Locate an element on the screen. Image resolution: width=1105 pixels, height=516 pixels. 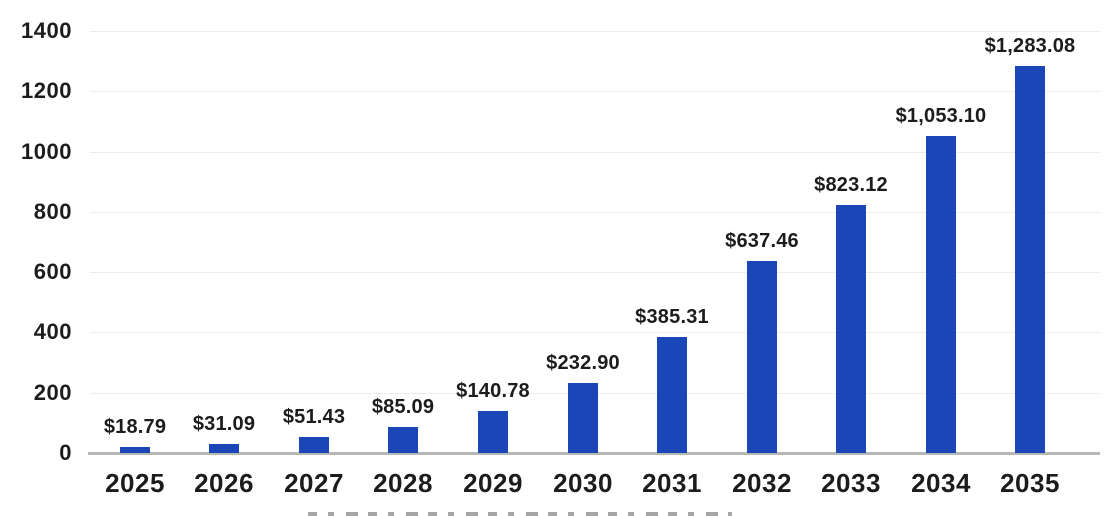
bar-2028 is located at coordinates (403, 440).